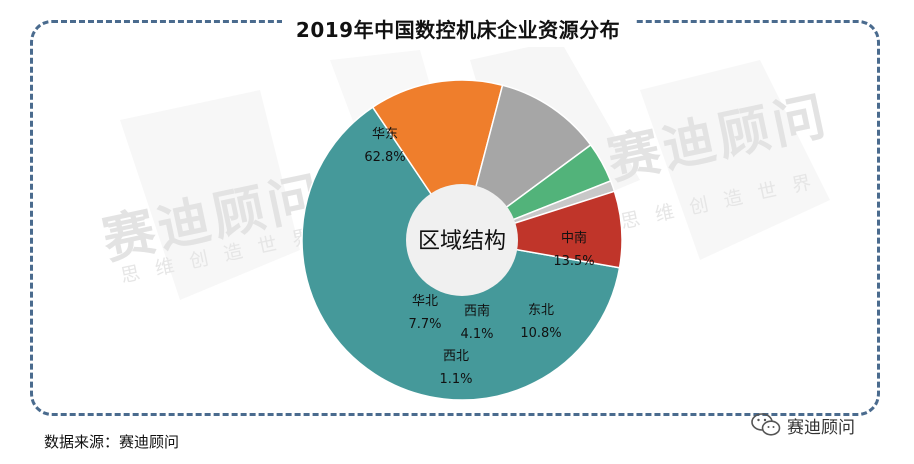 The height and width of the screenshot is (464, 914). I want to click on brand-badge: 赛迪顾问, so click(803, 425).